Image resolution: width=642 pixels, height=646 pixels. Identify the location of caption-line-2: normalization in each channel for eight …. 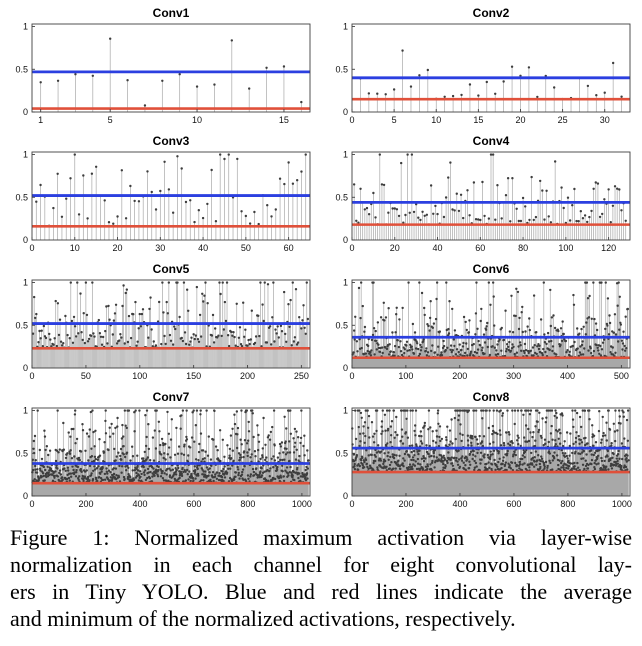
(321, 564).